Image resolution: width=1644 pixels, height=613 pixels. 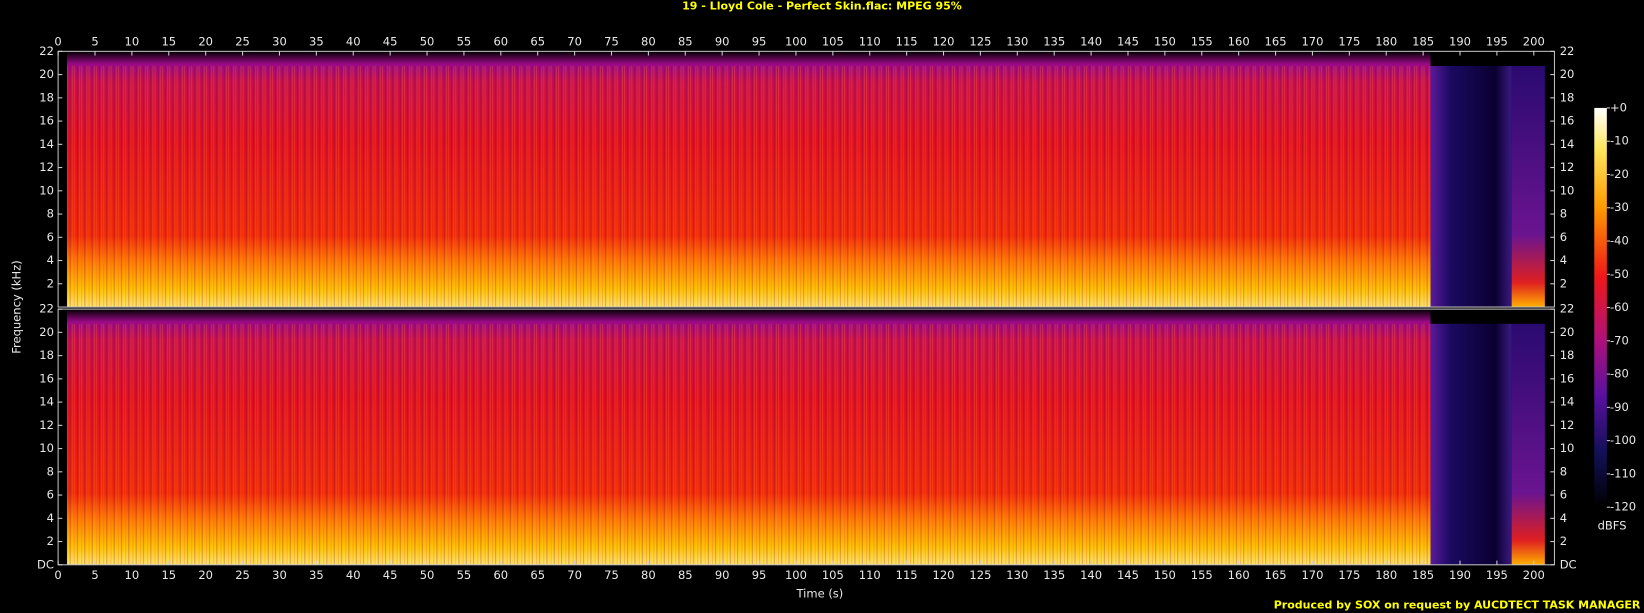 What do you see at coordinates (1091, 575) in the screenshot?
I see `x-tick-label: 140` at bounding box center [1091, 575].